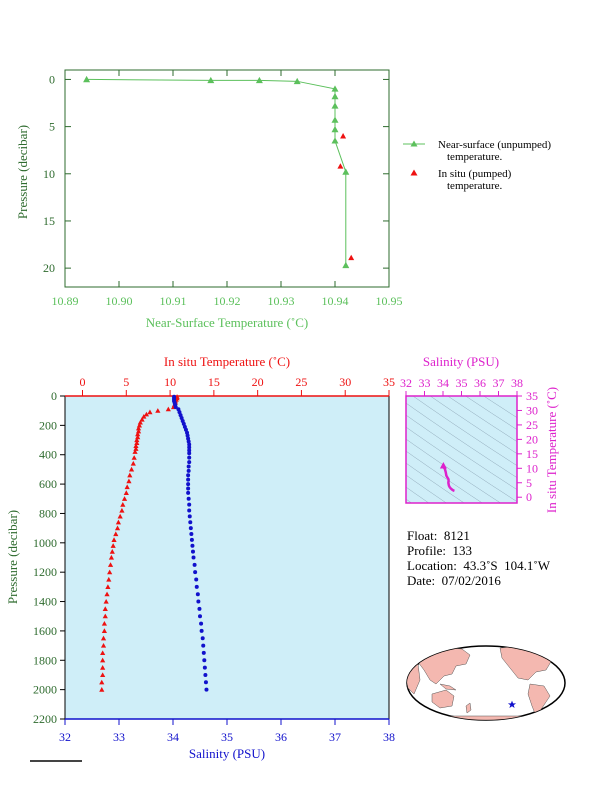 The width and height of the screenshot is (612, 792). I want to click on ts-temperature-tick-label: 10, so click(532, 468).